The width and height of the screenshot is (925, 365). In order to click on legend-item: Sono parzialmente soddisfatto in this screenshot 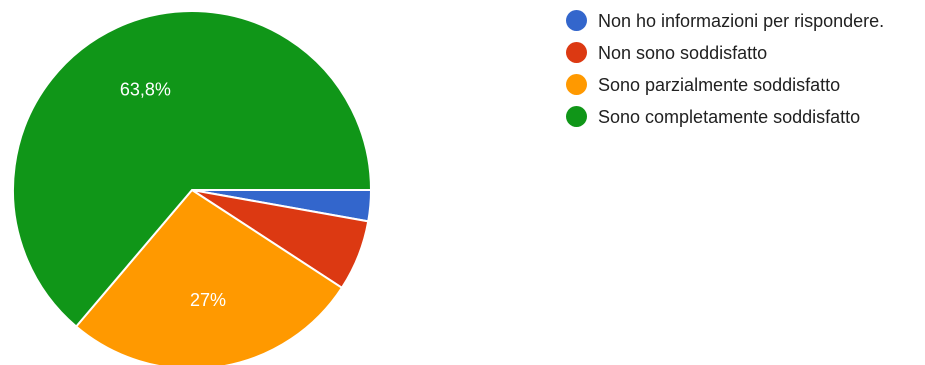, I will do `click(743, 85)`.